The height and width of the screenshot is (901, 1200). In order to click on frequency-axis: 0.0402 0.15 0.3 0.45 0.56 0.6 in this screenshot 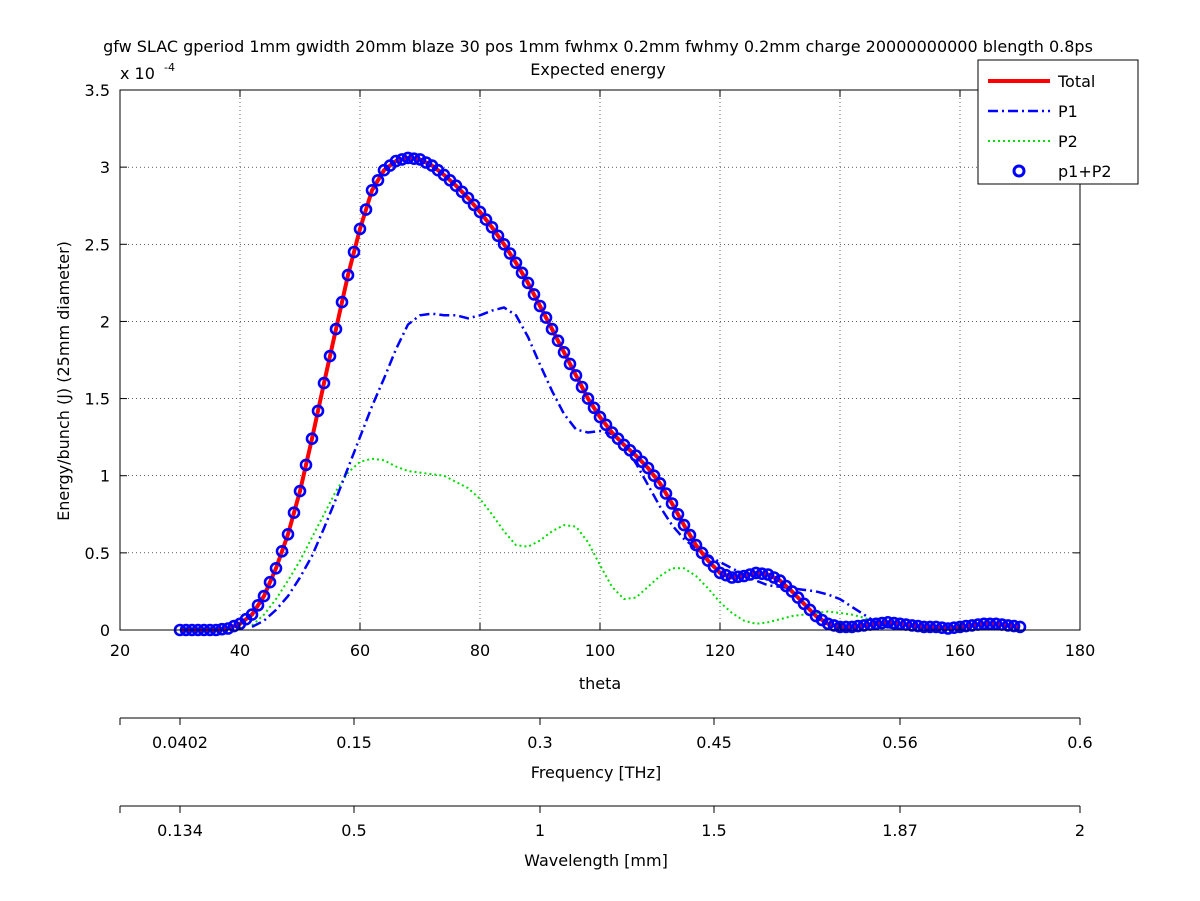, I will do `click(606, 734)`.